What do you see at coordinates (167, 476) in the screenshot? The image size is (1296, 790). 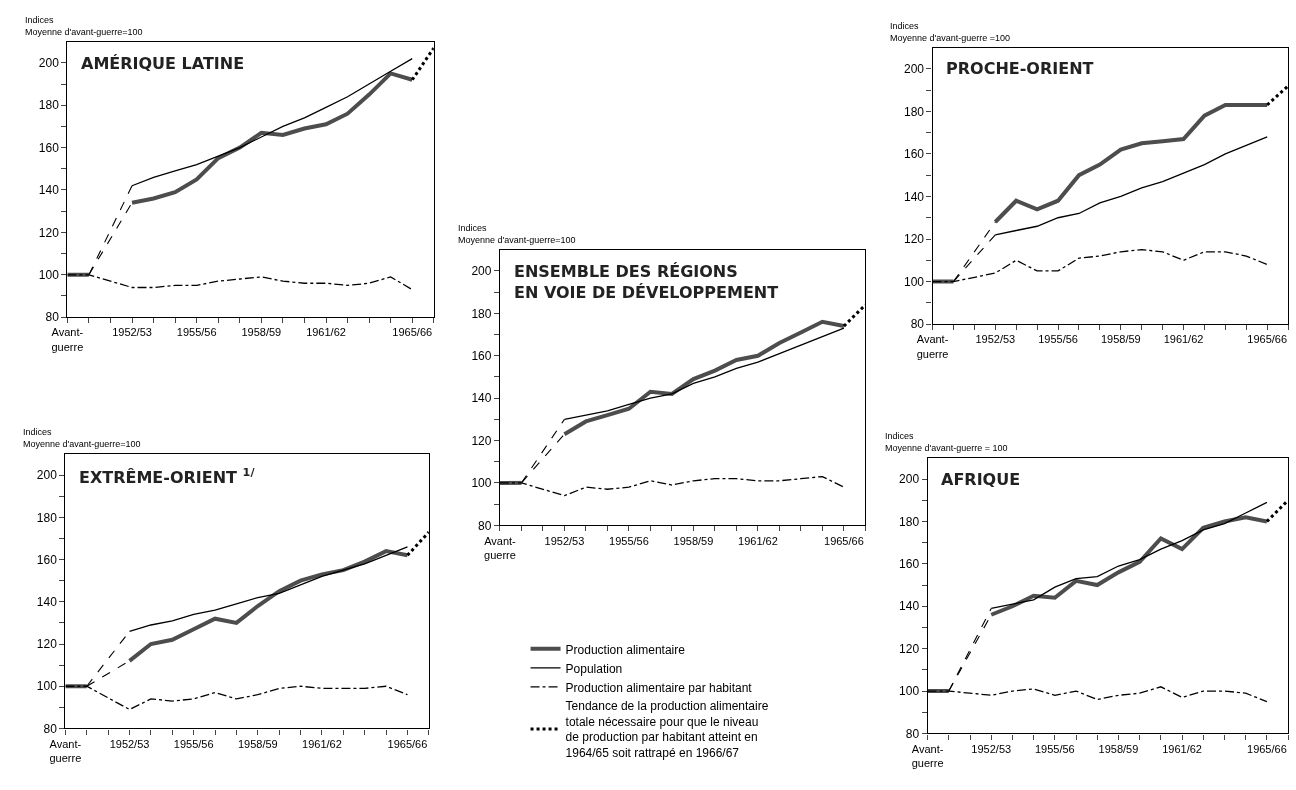 I see `text: EXTRÊME-ORIENT $^{1/}$` at bounding box center [167, 476].